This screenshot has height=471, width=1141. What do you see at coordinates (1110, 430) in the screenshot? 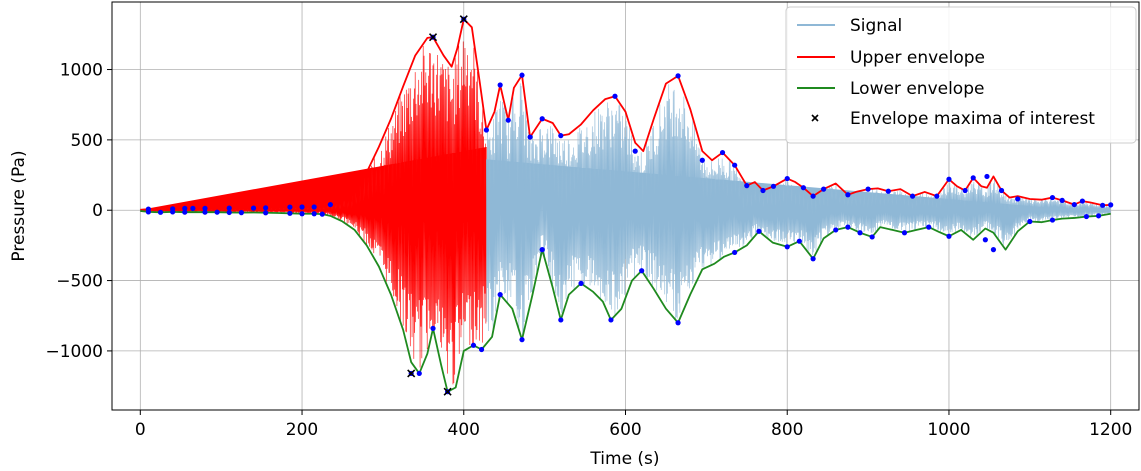
I see `x-tick-label: 1200` at bounding box center [1110, 430].